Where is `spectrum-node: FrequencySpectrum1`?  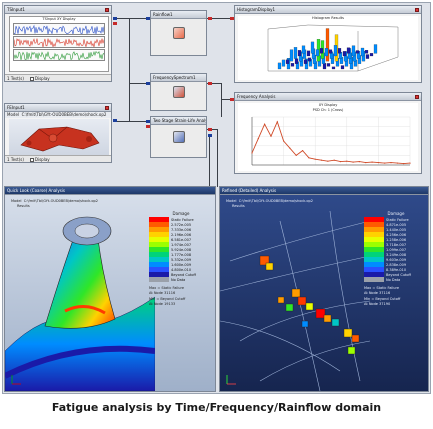 spectrum-node: FrequencySpectrum1 is located at coordinates (178, 92).